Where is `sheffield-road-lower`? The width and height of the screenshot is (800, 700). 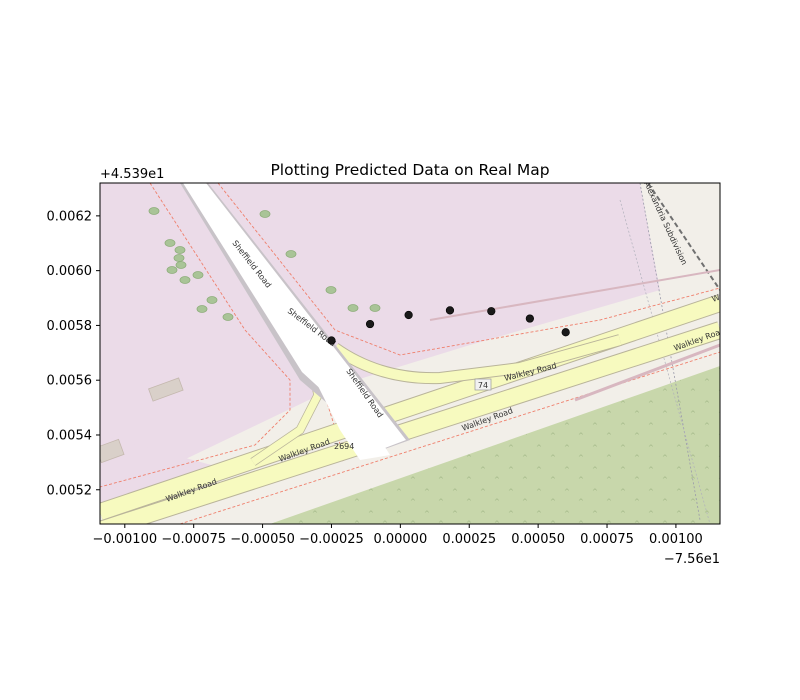
sheffield-road-lower is located at coordinates (334, 380).